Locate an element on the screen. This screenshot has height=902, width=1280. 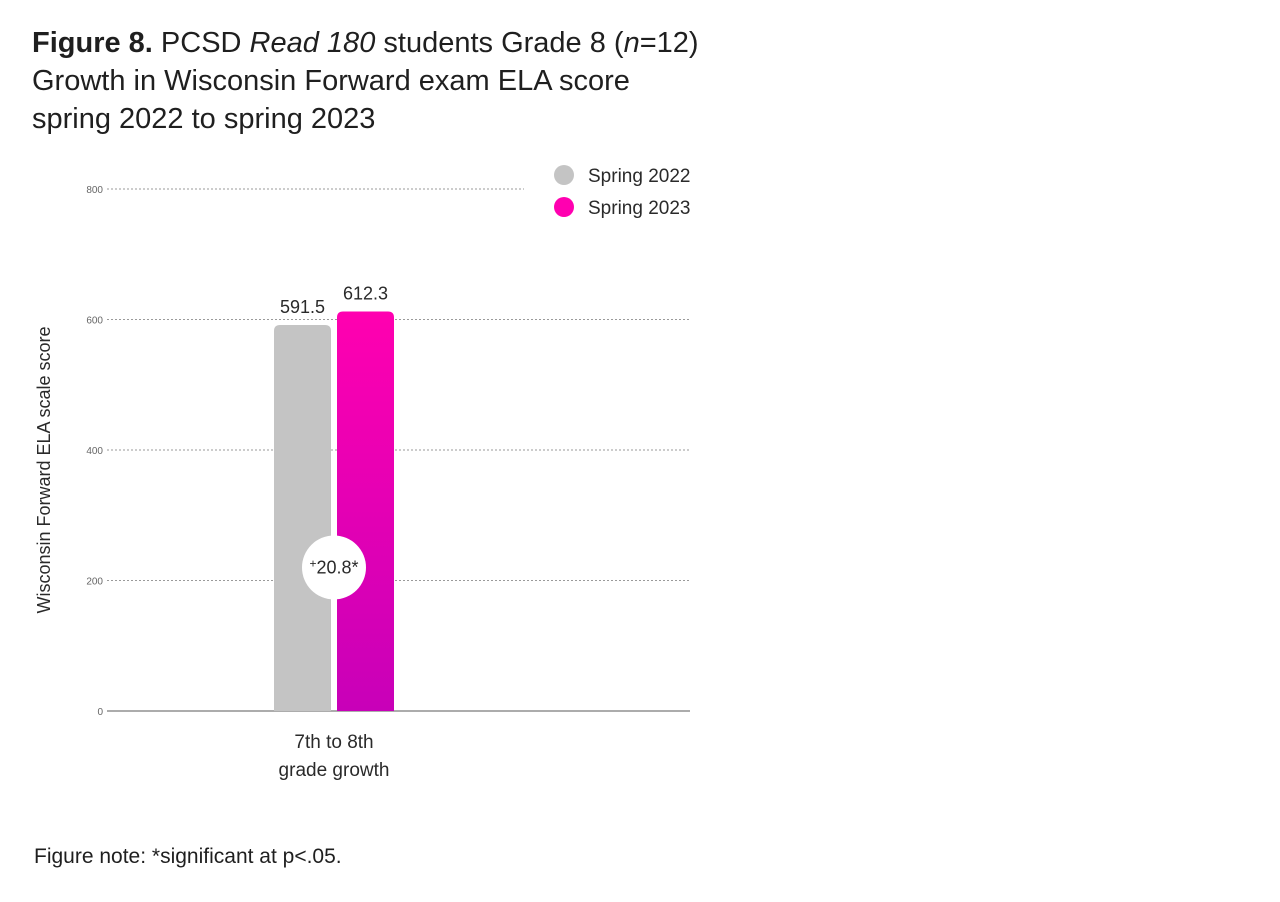
growth-annotation-bubble is located at coordinates (334, 567).